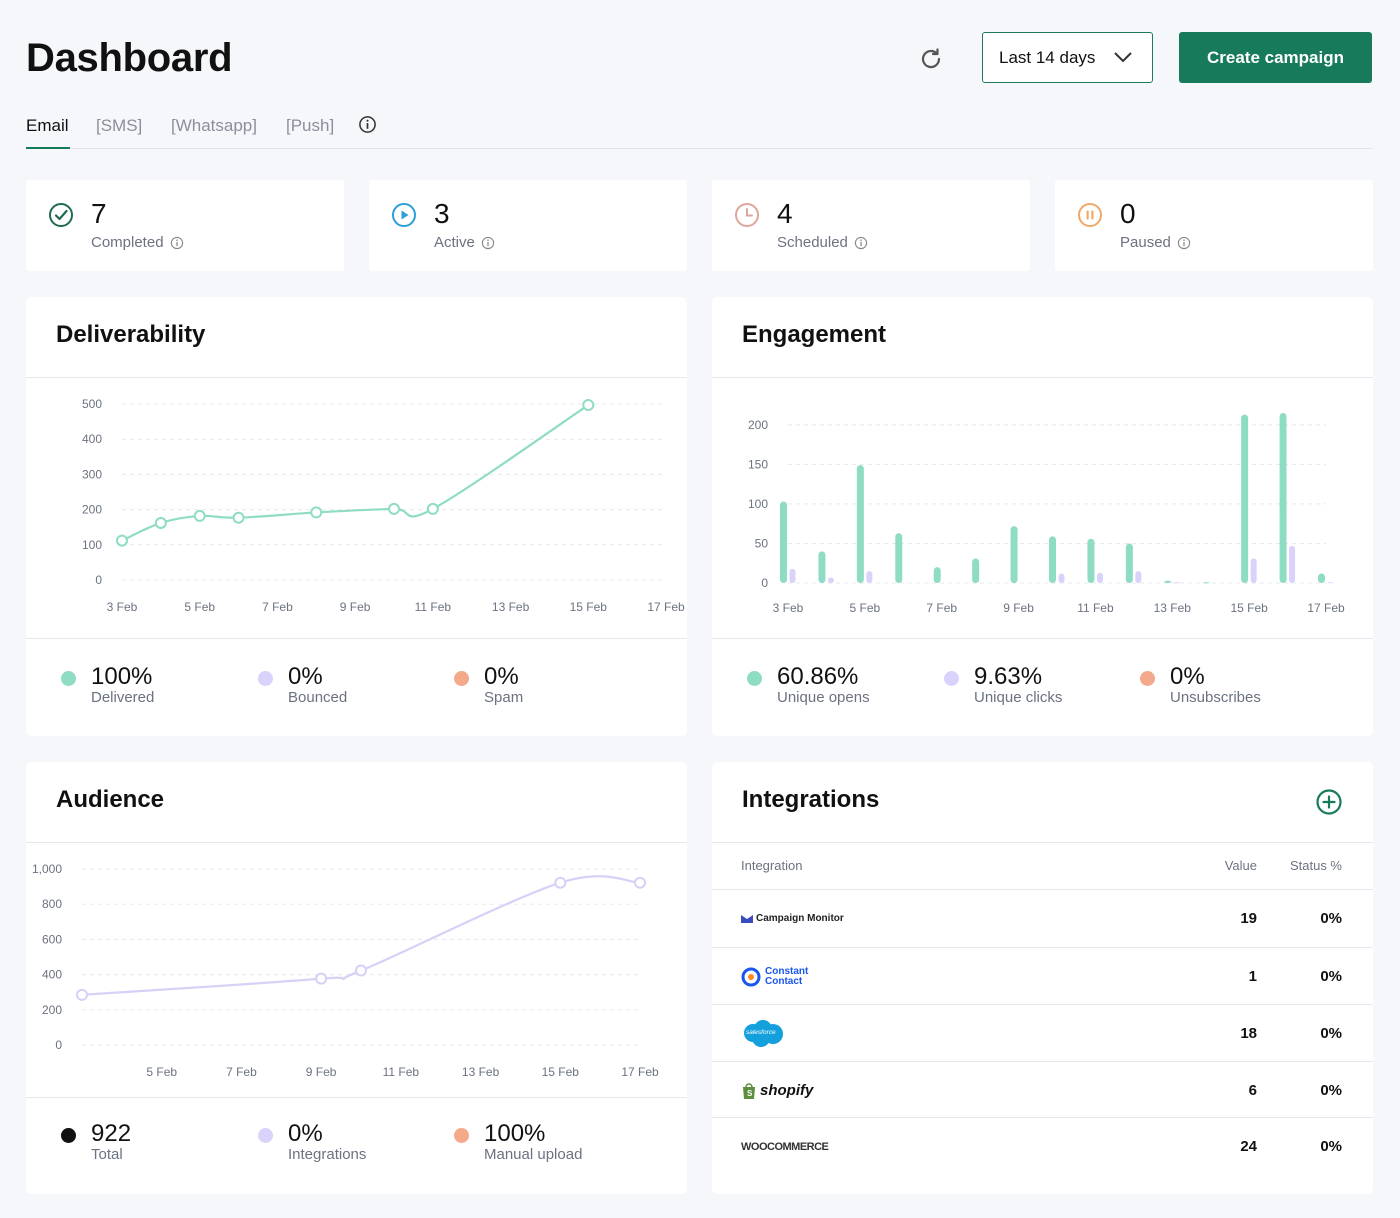  Describe the element at coordinates (1252, 976) in the screenshot. I see `integration-value: 1` at that location.